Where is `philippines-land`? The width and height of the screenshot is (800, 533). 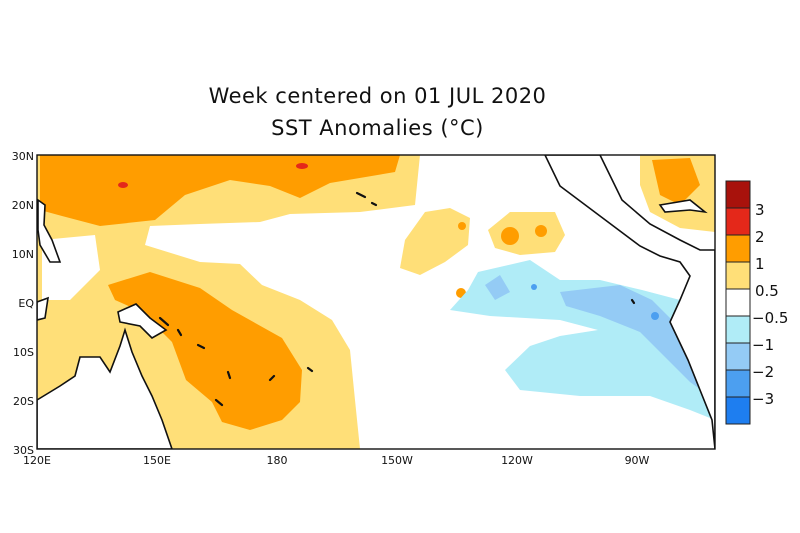 philippines-land is located at coordinates (49, 230).